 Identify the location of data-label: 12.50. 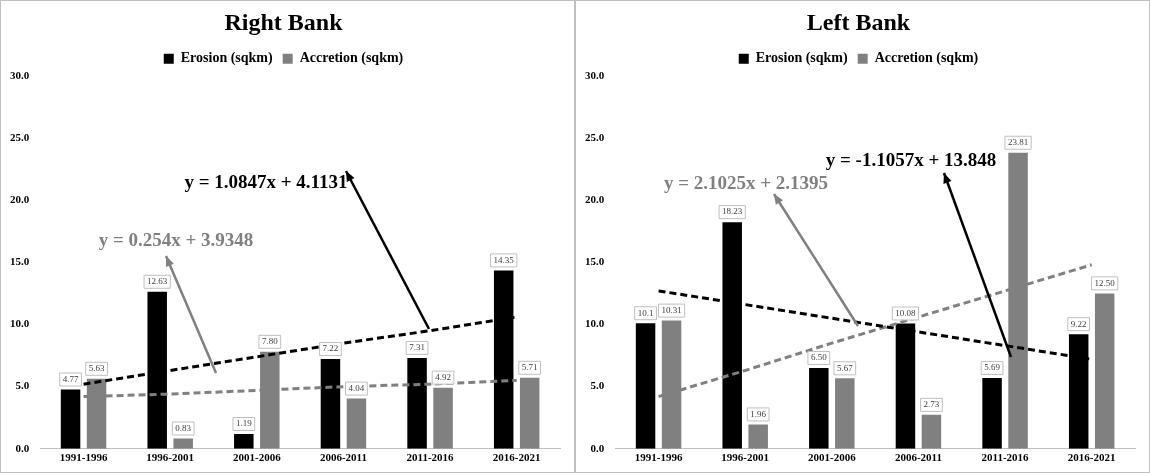
(1105, 282).